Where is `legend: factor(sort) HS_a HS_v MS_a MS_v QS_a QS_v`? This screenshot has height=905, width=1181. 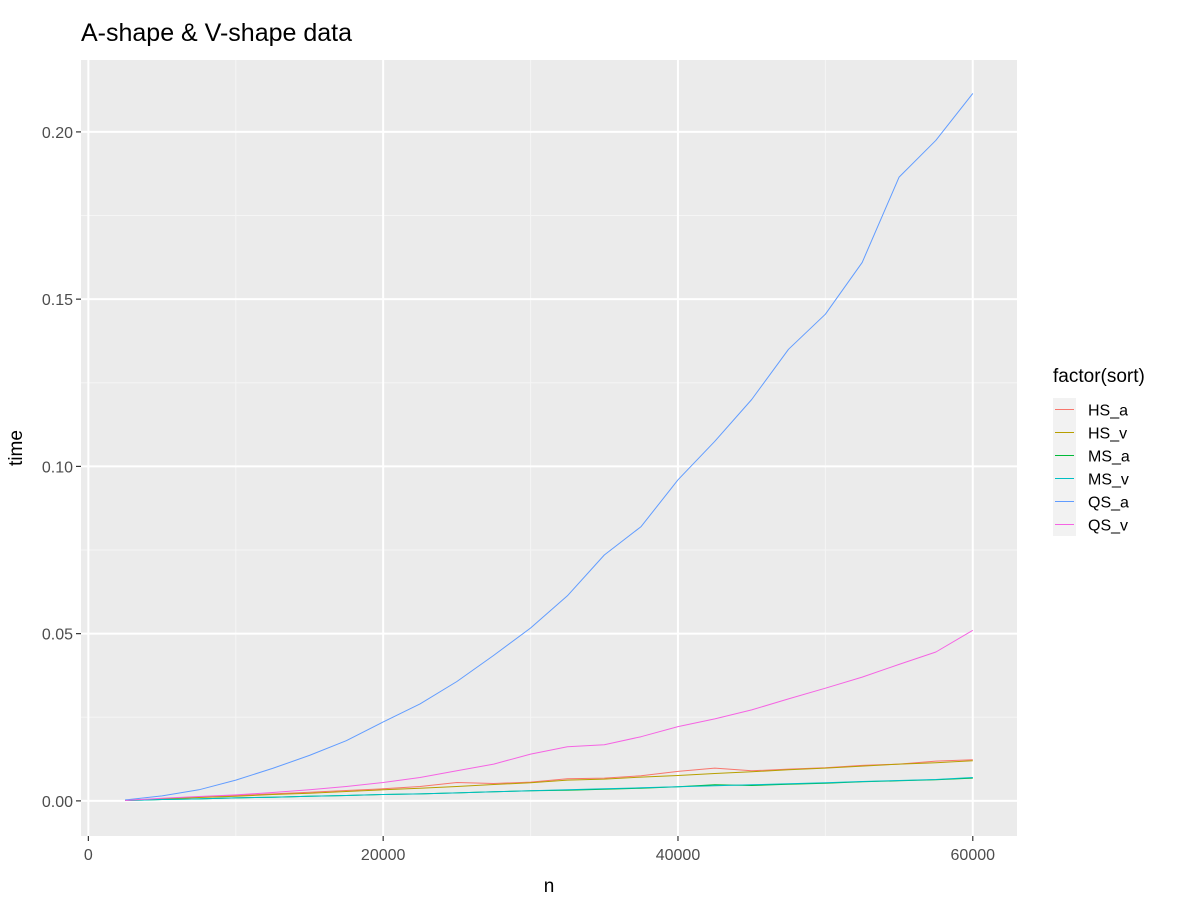 legend: factor(sort) HS_a HS_v MS_a MS_v QS_a QS_v is located at coordinates (1099, 451).